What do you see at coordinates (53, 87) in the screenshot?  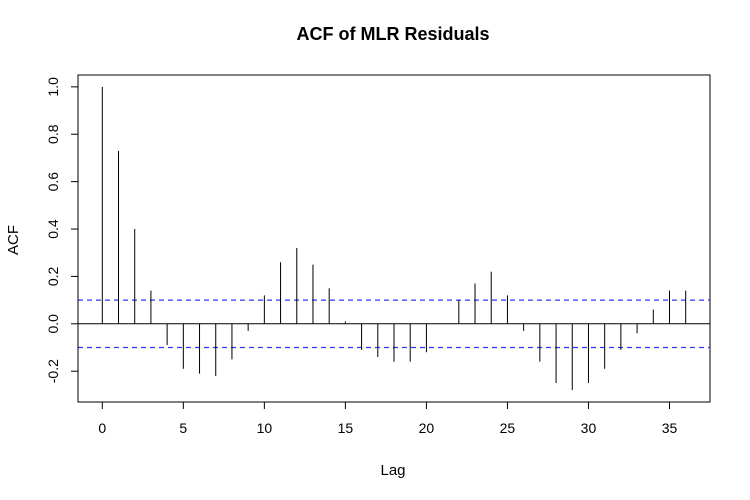 I see `y-tick-label-6: 1.0` at bounding box center [53, 87].